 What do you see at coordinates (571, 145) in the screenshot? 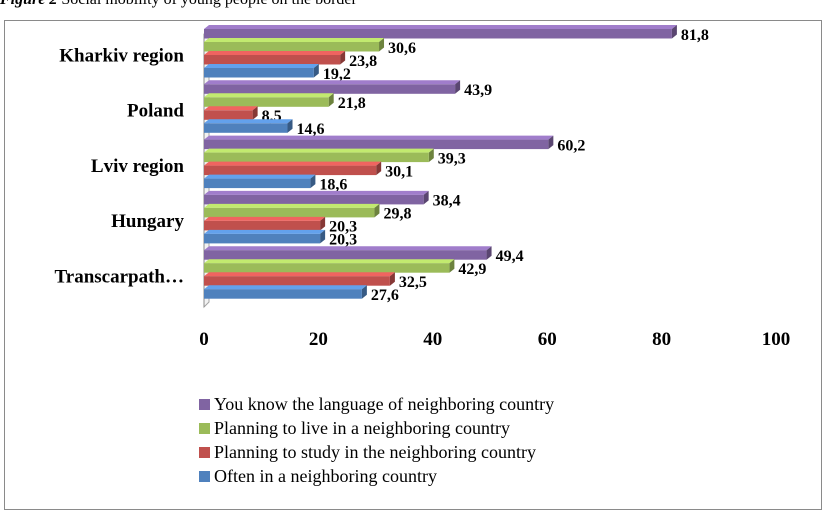
I see `value-label: 60,2` at bounding box center [571, 145].